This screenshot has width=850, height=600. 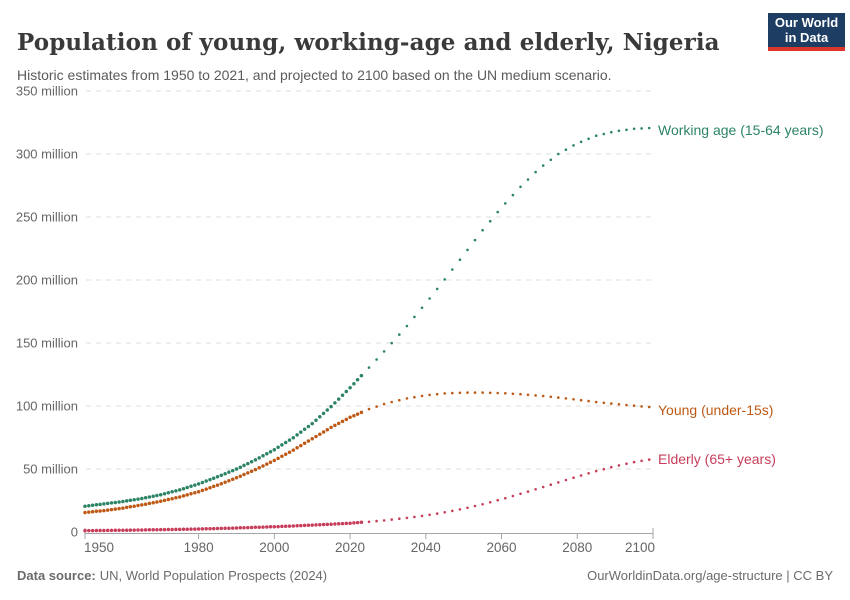 I want to click on data-source-value: UN, World Population Prospects (2024), so click(x=213, y=575).